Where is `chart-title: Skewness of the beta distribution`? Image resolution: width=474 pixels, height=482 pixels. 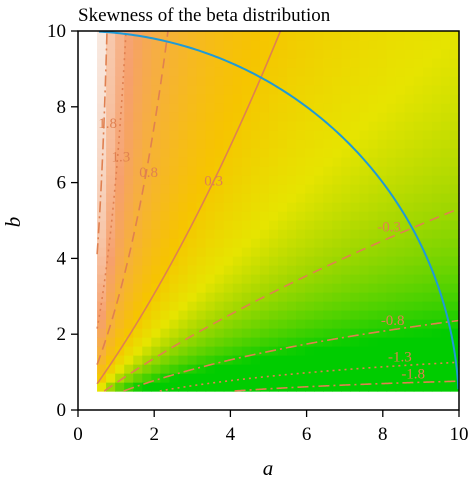
chart-title: Skewness of the beta distribution is located at coordinates (204, 15).